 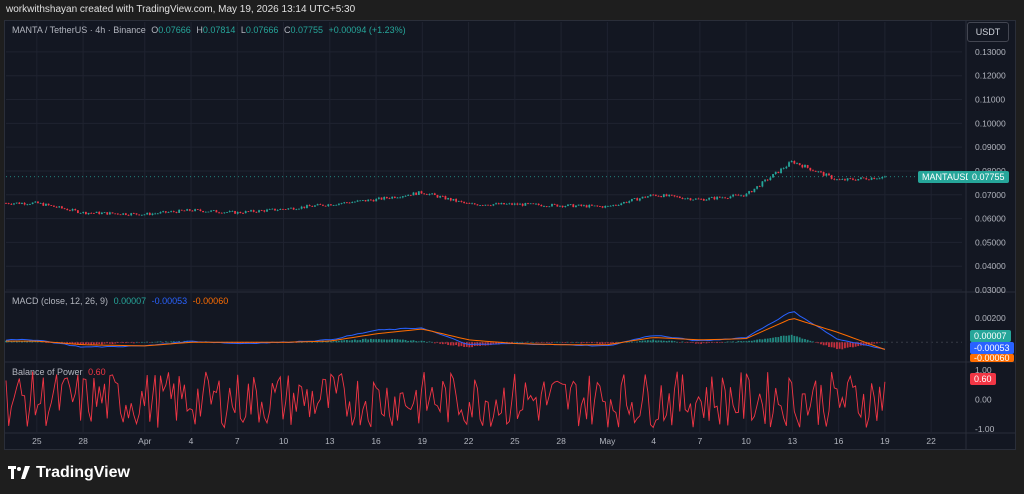 What do you see at coordinates (990, 171) in the screenshot?
I see `price-tick-label: 0.08000` at bounding box center [990, 171].